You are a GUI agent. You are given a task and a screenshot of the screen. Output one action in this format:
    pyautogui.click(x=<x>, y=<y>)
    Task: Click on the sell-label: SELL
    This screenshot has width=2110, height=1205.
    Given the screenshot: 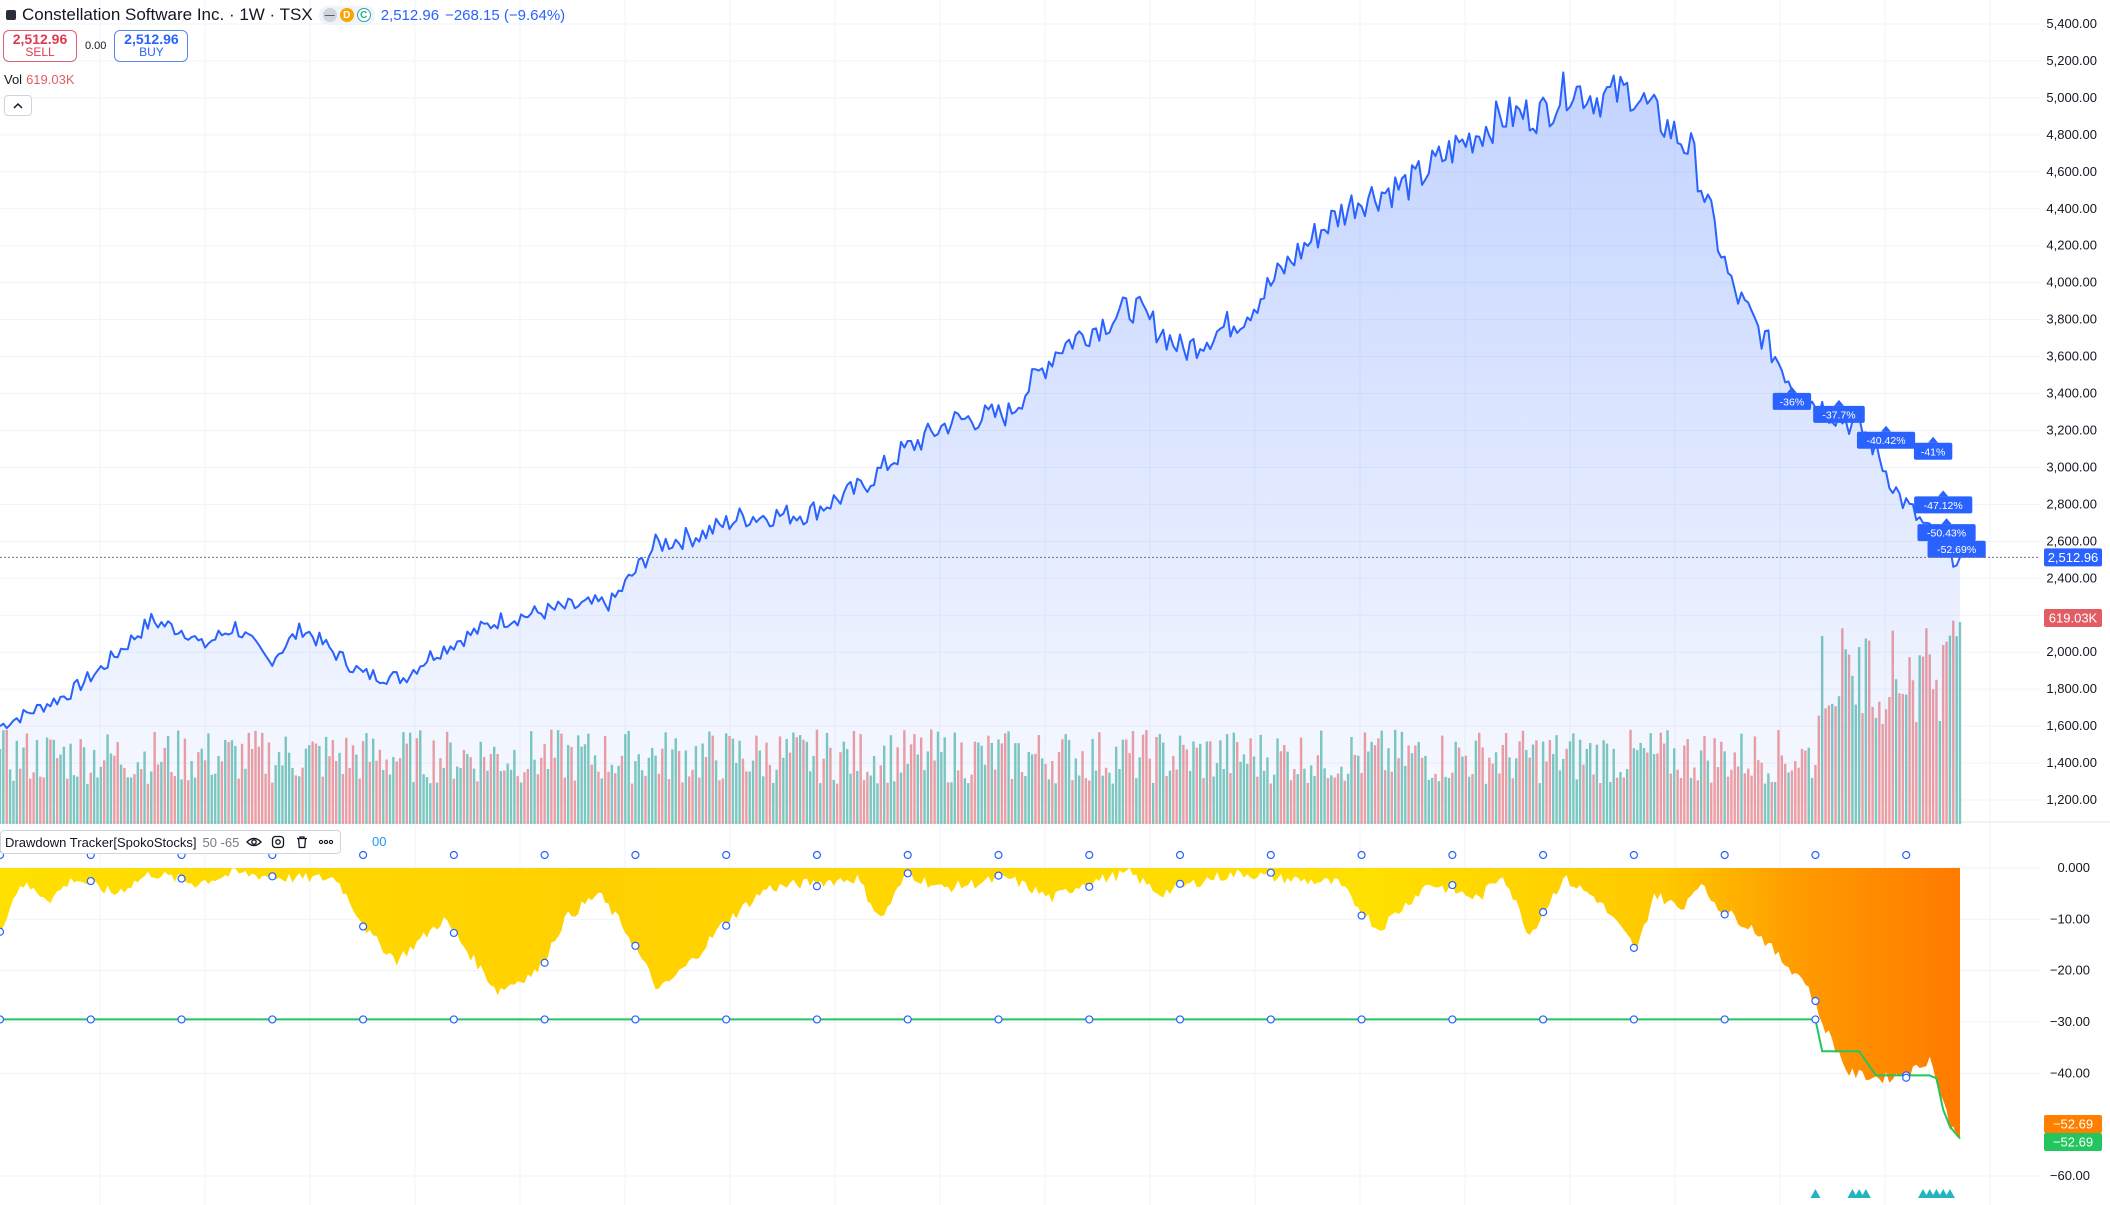 What is the action you would take?
    pyautogui.click(x=40, y=52)
    